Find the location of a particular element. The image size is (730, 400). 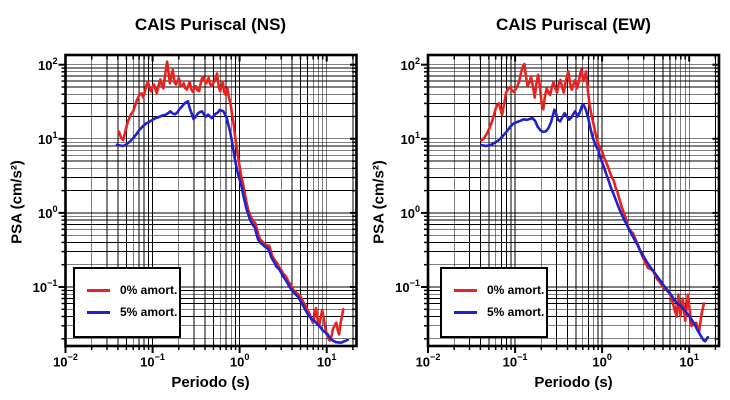

y-axis-label-ns: PSA (cm/s²) is located at coordinates (17, 202).